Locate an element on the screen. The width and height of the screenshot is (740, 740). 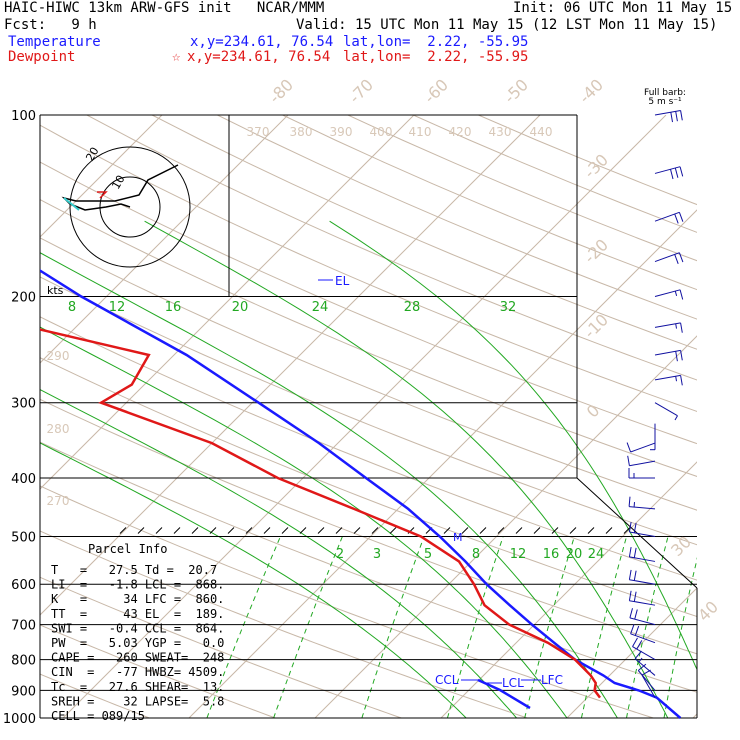
mixing-ratio-label: 12 is located at coordinates (117, 307).